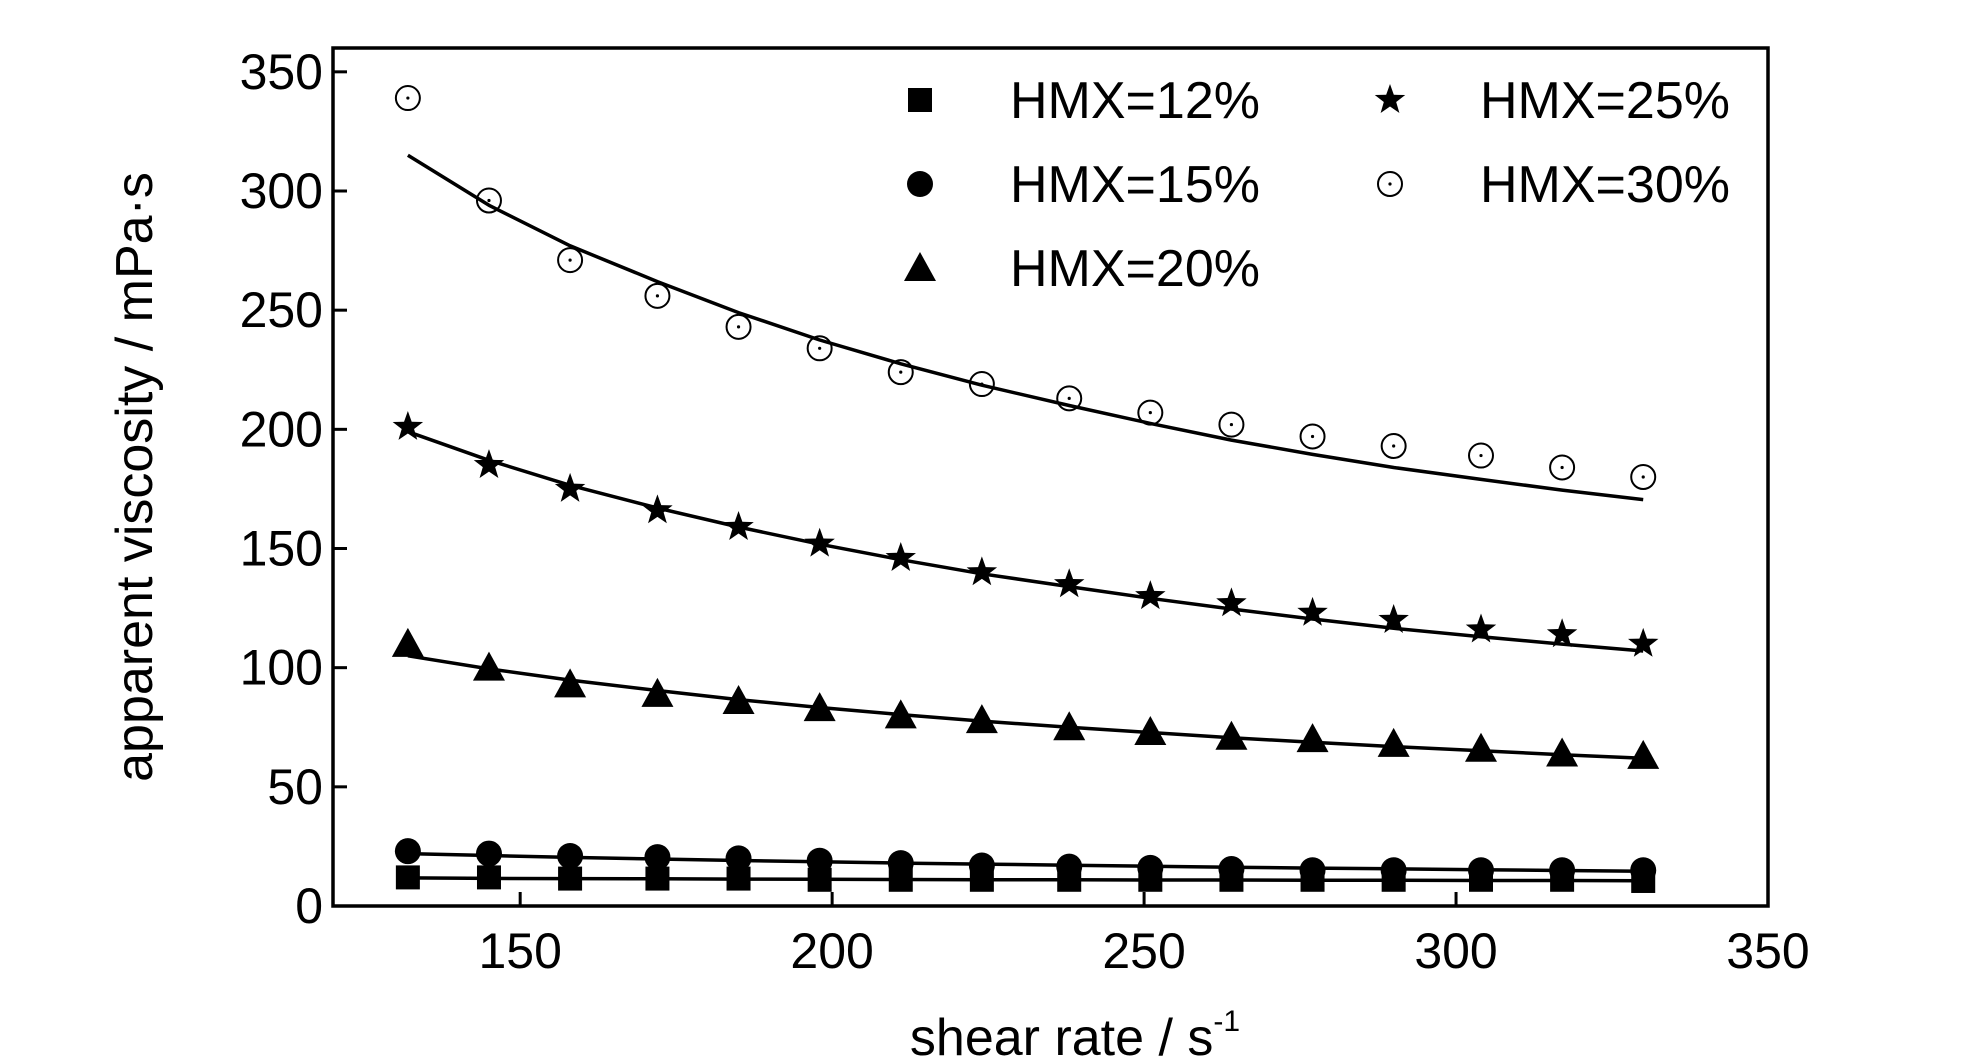  What do you see at coordinates (309, 906) in the screenshot?
I see `y-tick-label: 0` at bounding box center [309, 906].